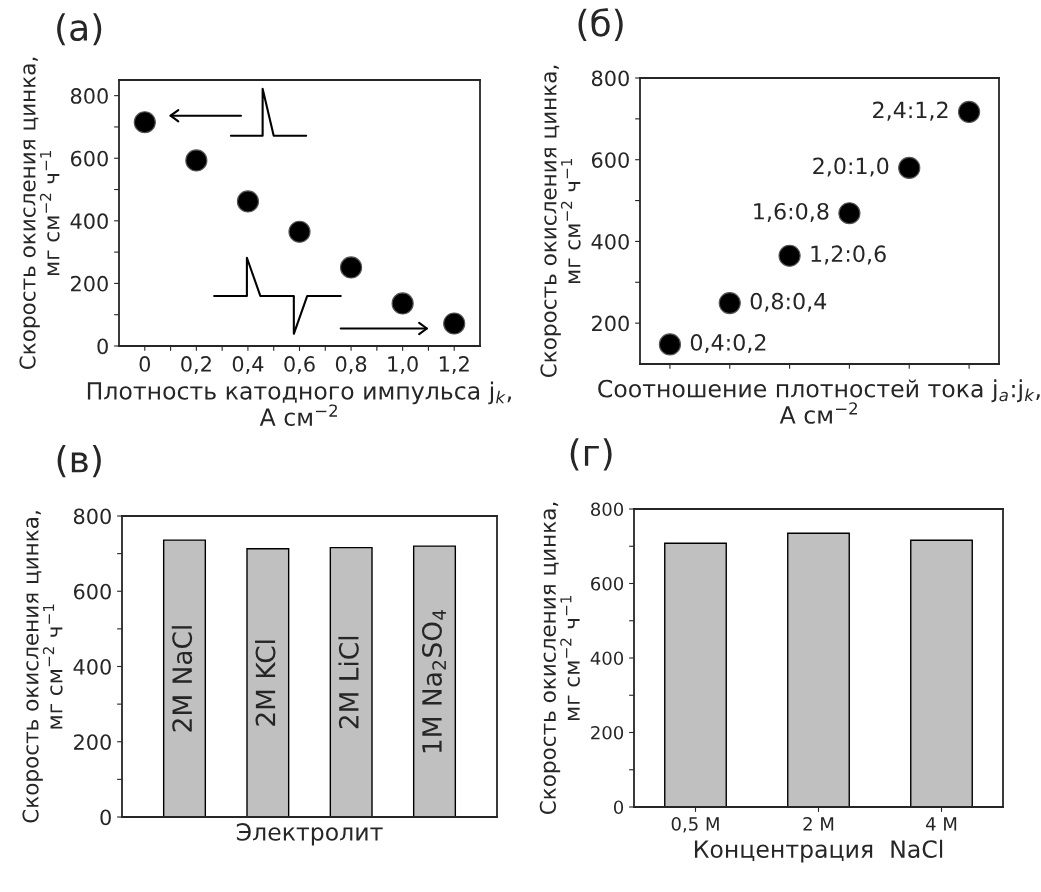 This screenshot has width=1041, height=892. I want to click on chart-title: (в), so click(79, 461).